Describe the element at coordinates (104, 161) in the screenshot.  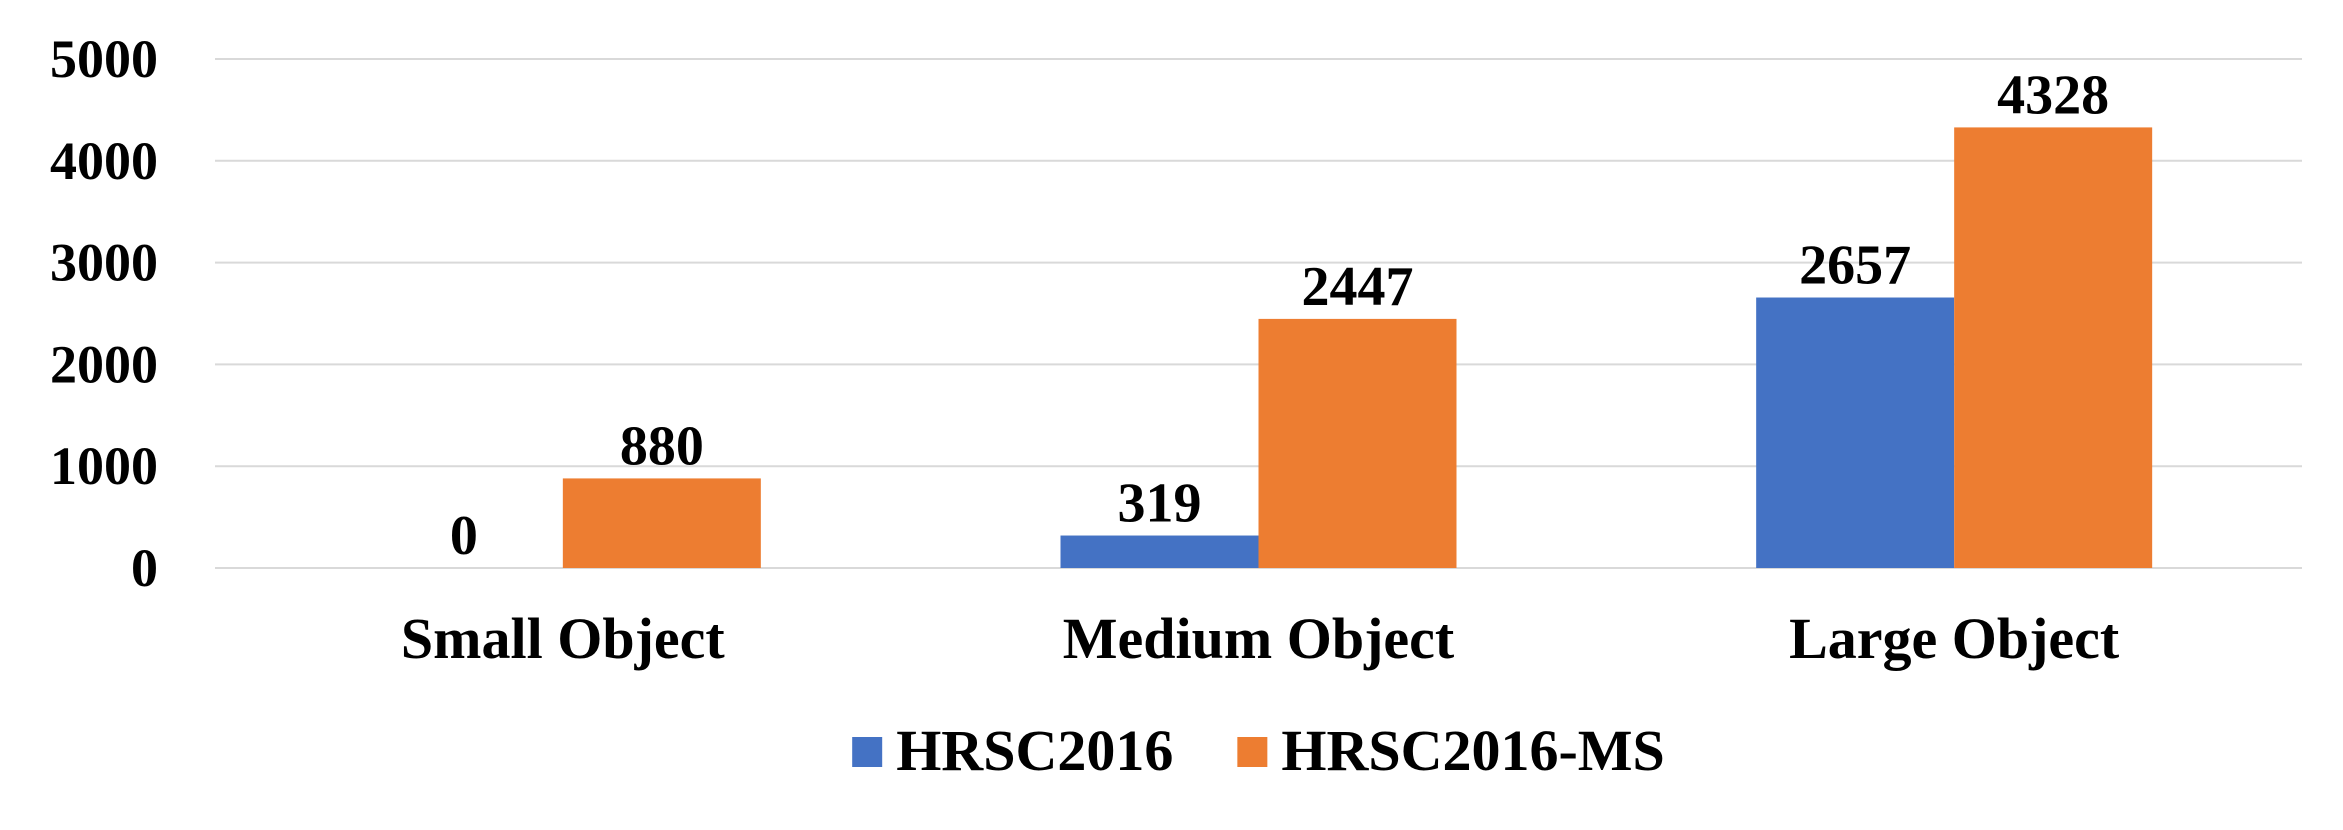
I see `y-tick-label: 4000` at that location.